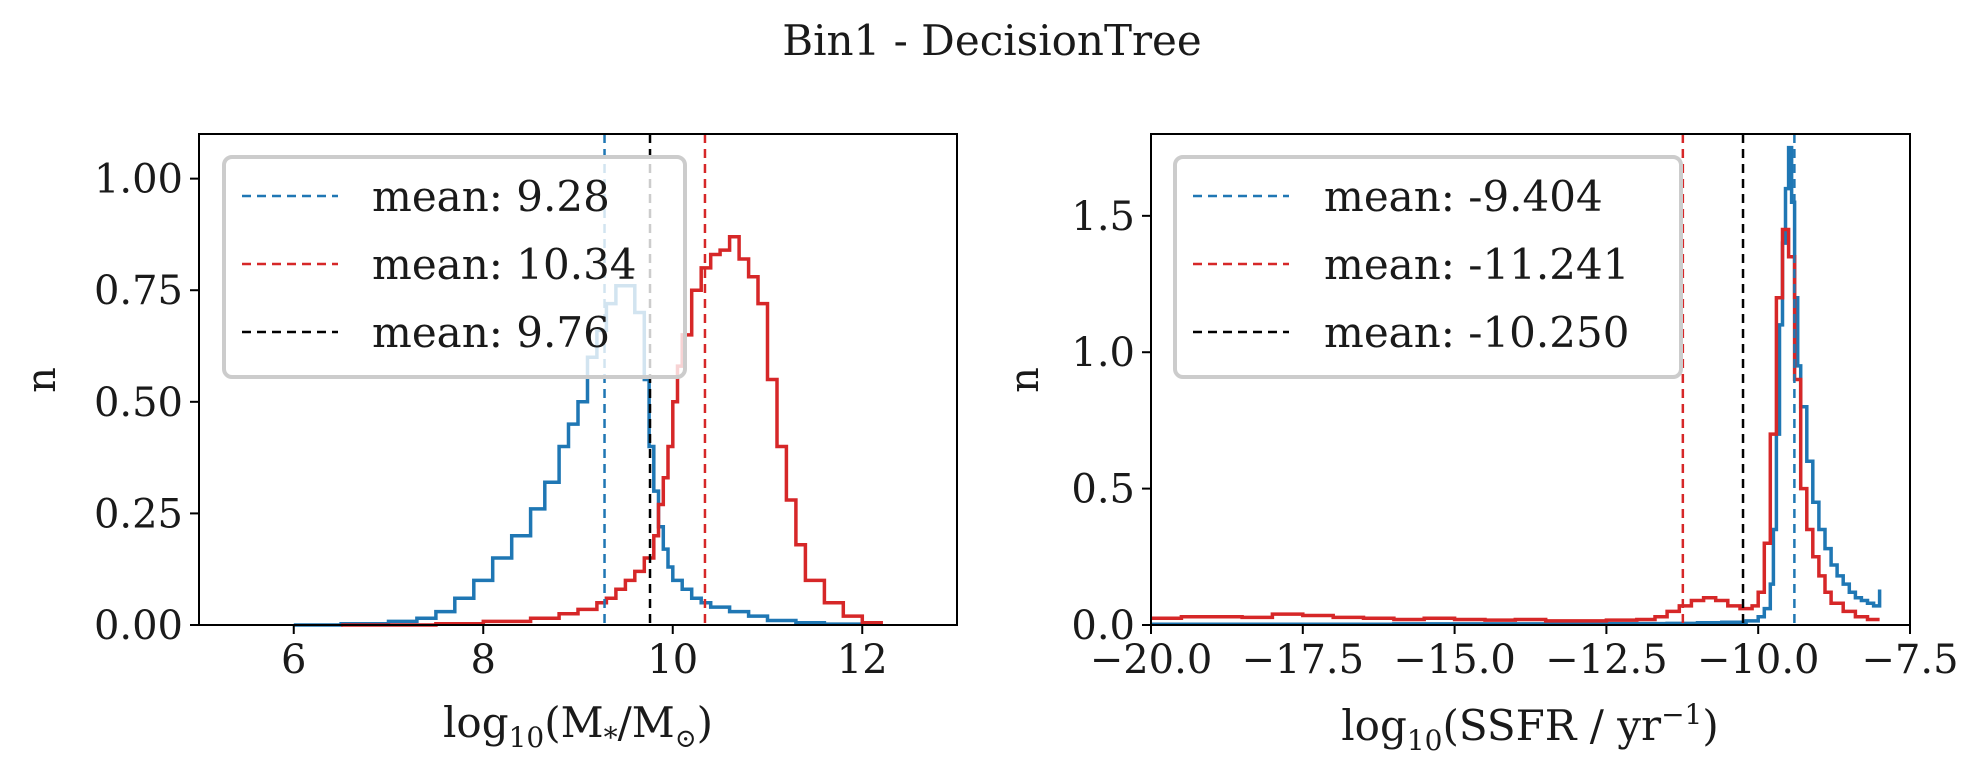  Describe the element at coordinates (1476, 264) in the screenshot. I see `legend-label-red: mean: -11.241` at that location.